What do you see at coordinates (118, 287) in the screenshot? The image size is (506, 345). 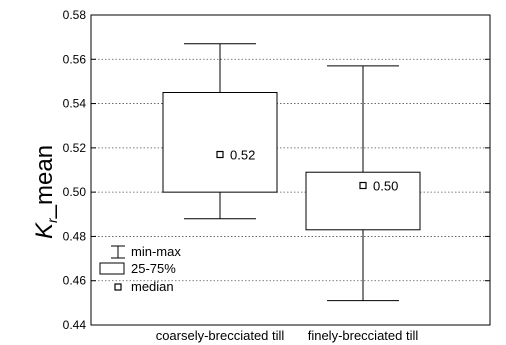 I see `legend-median-symbol` at bounding box center [118, 287].